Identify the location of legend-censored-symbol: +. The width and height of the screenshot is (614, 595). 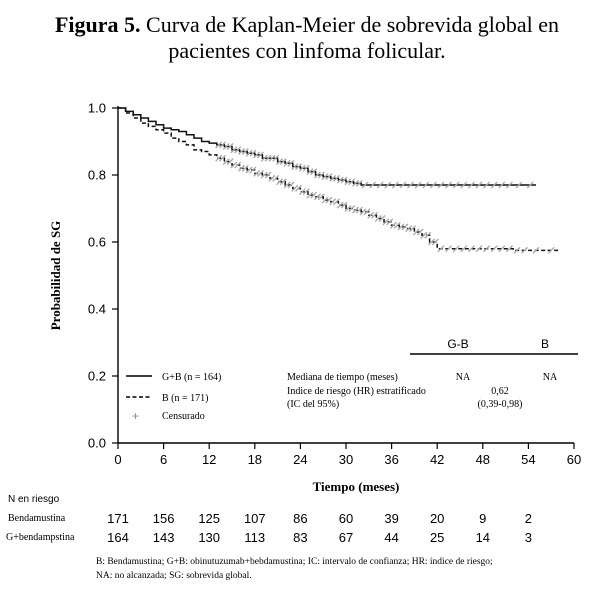
(135, 416).